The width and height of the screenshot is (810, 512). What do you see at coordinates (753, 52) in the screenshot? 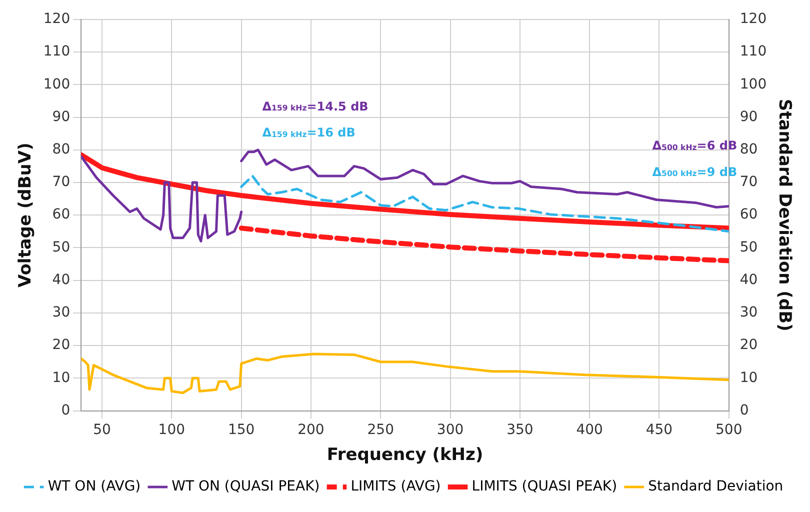
I see `y2-tick-label: 110` at bounding box center [753, 52].